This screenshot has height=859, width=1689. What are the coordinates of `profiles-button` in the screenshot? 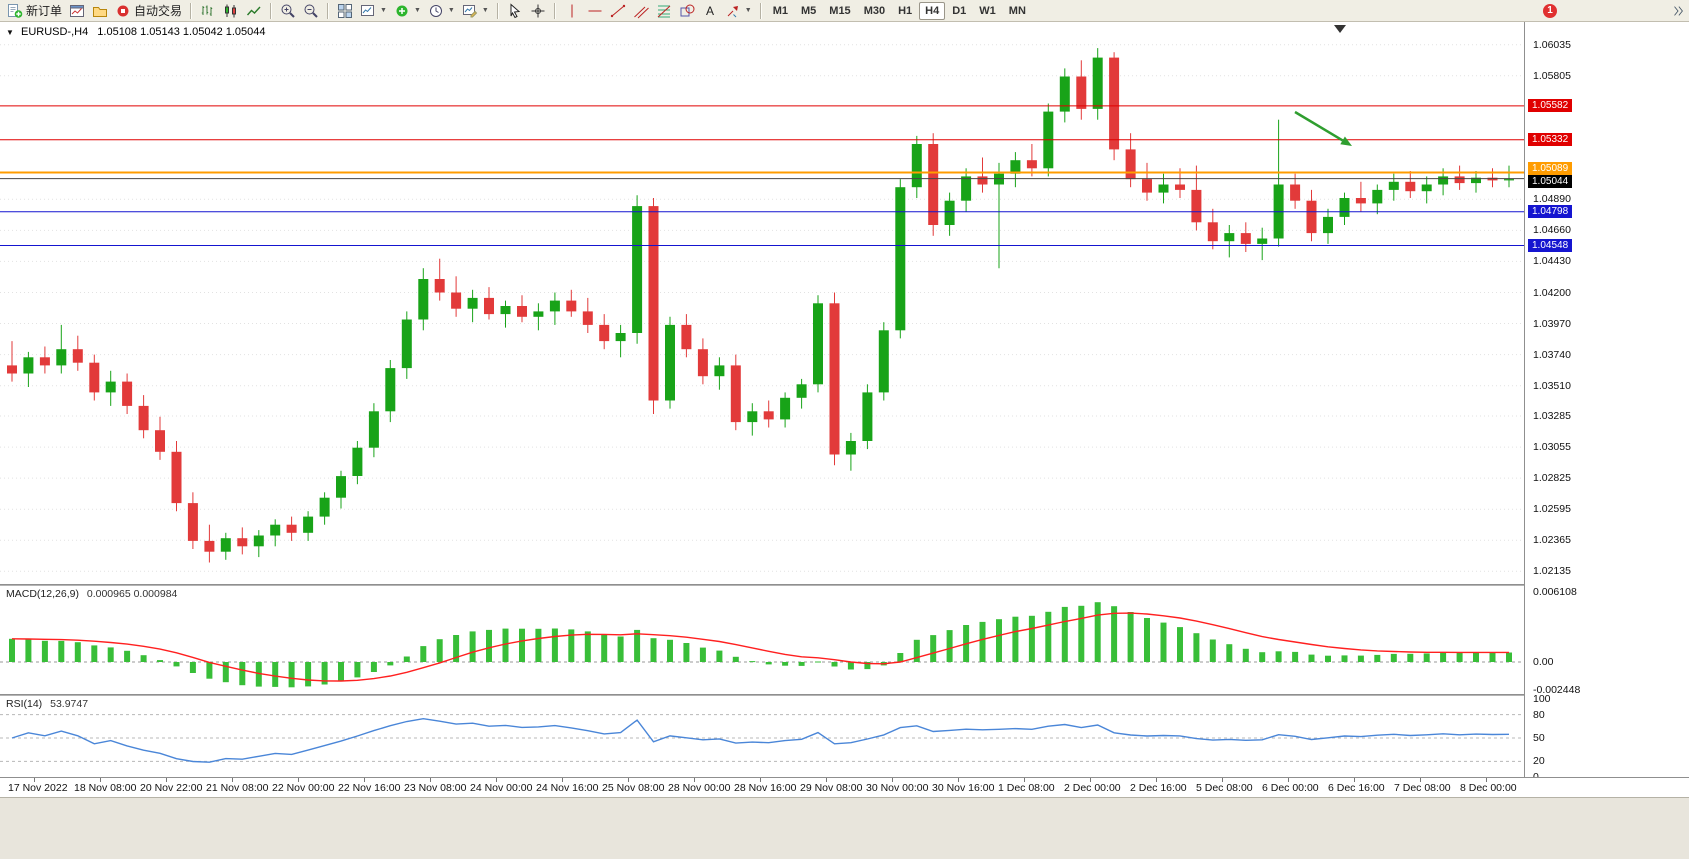 It's located at (100, 11).